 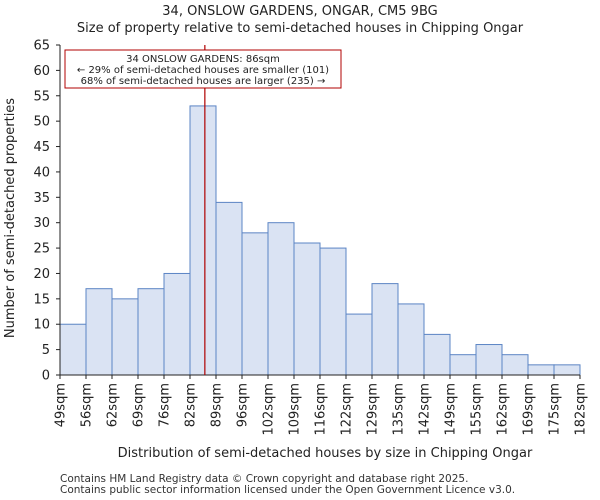 I want to click on x-tick-label: 96sqm, so click(x=243, y=405).